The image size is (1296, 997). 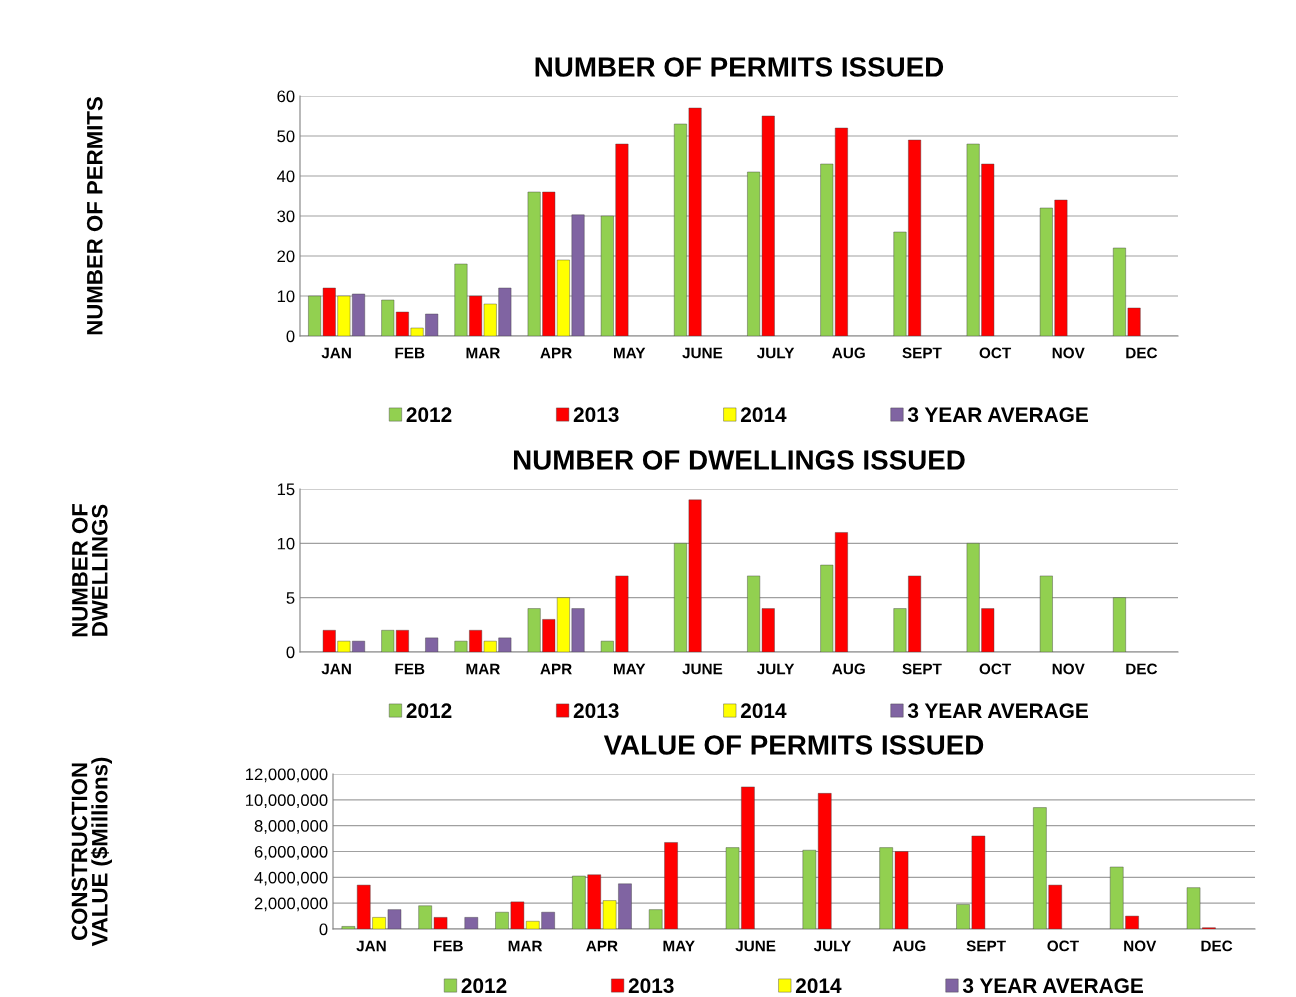 What do you see at coordinates (91, 852) in the screenshot?
I see `y-axis-title: CONSTRUCTION VALUE ($Millions)` at bounding box center [91, 852].